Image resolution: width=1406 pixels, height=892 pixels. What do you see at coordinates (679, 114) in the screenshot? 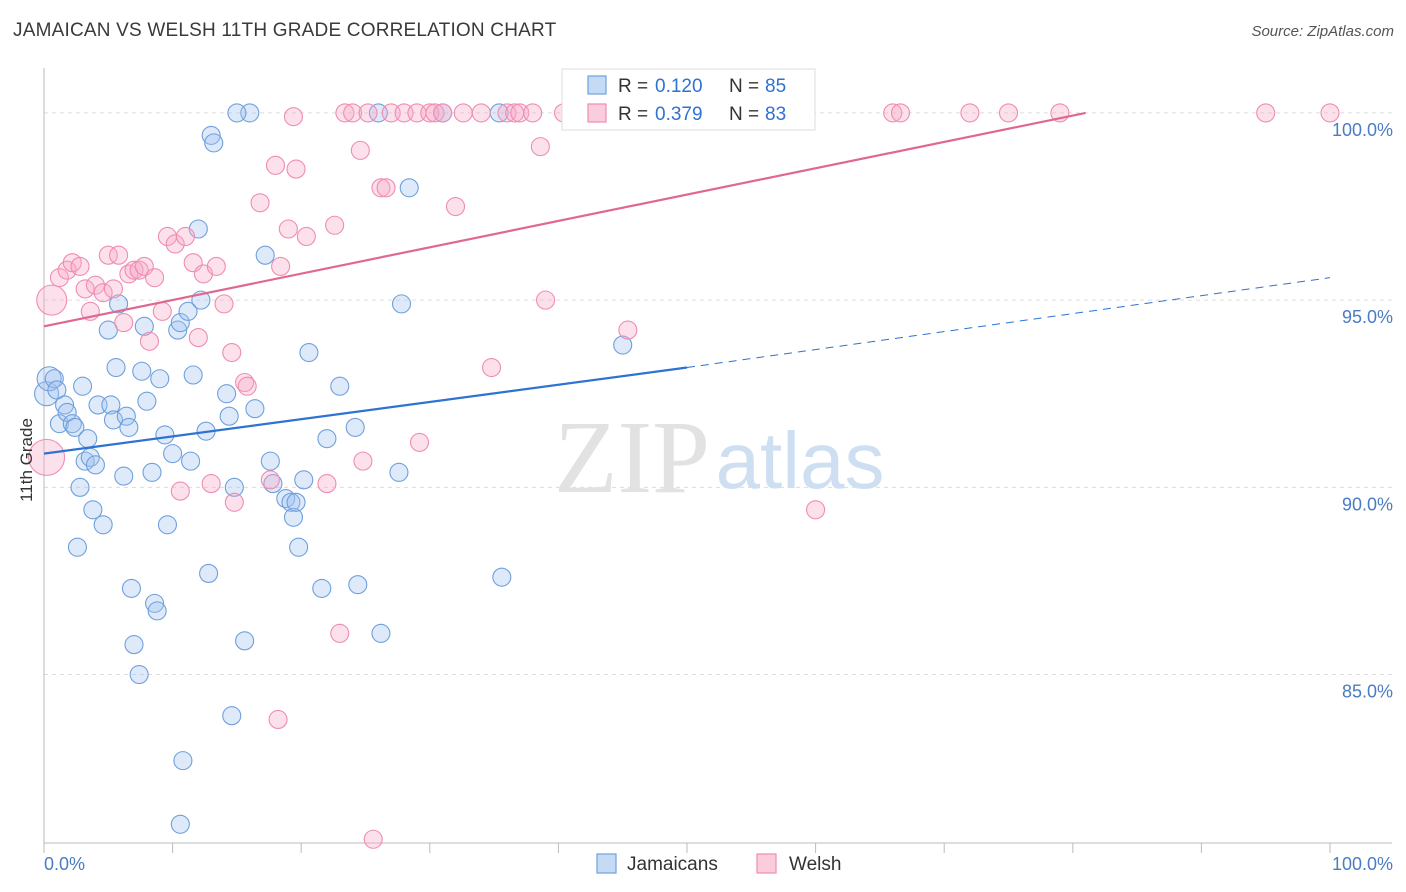
I see `legend-r-value-welsh: 0.379` at bounding box center [679, 114].